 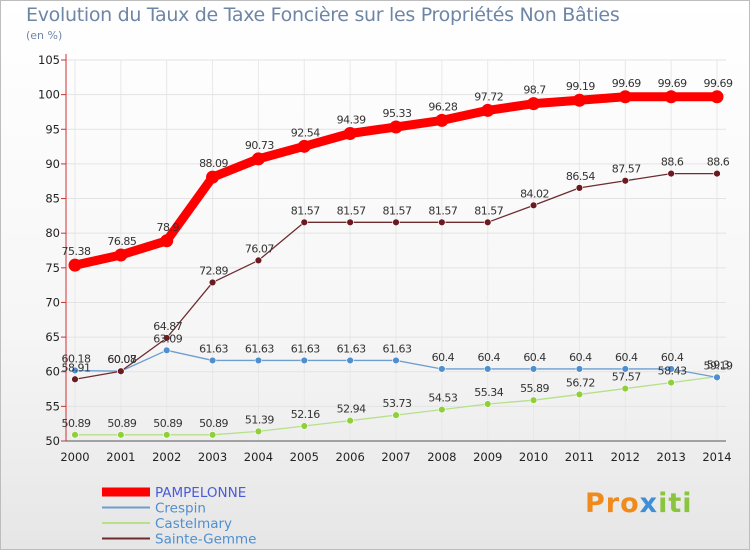 What do you see at coordinates (305, 132) in the screenshot?
I see `data-label: 92.54` at bounding box center [305, 132].